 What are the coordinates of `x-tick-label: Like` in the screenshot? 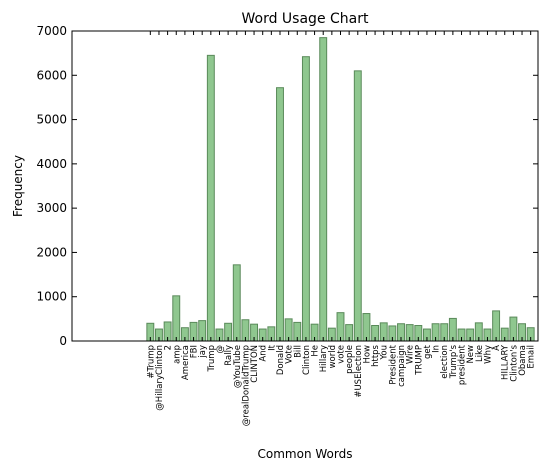 It's located at (480, 353).